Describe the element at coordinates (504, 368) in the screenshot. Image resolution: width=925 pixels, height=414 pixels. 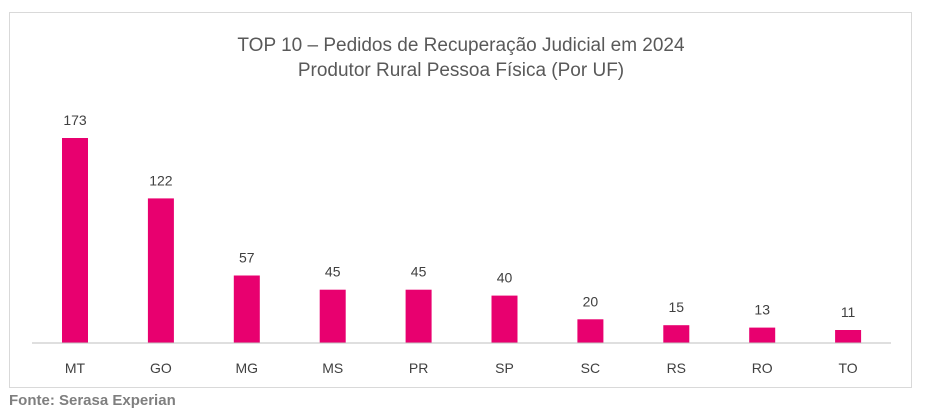
I see `category-label-sp: SP` at that location.